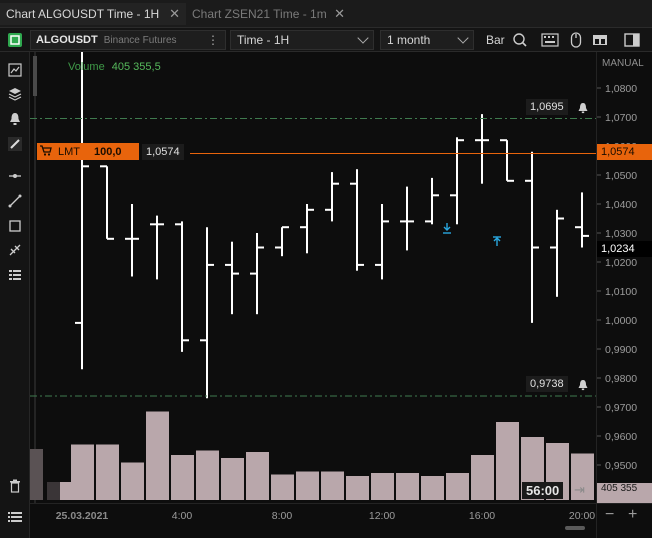 Image resolution: width=652 pixels, height=538 pixels. Describe the element at coordinates (259, 14) in the screenshot. I see `tab-label: Chart ZSEN21 Time - 1m` at that location.